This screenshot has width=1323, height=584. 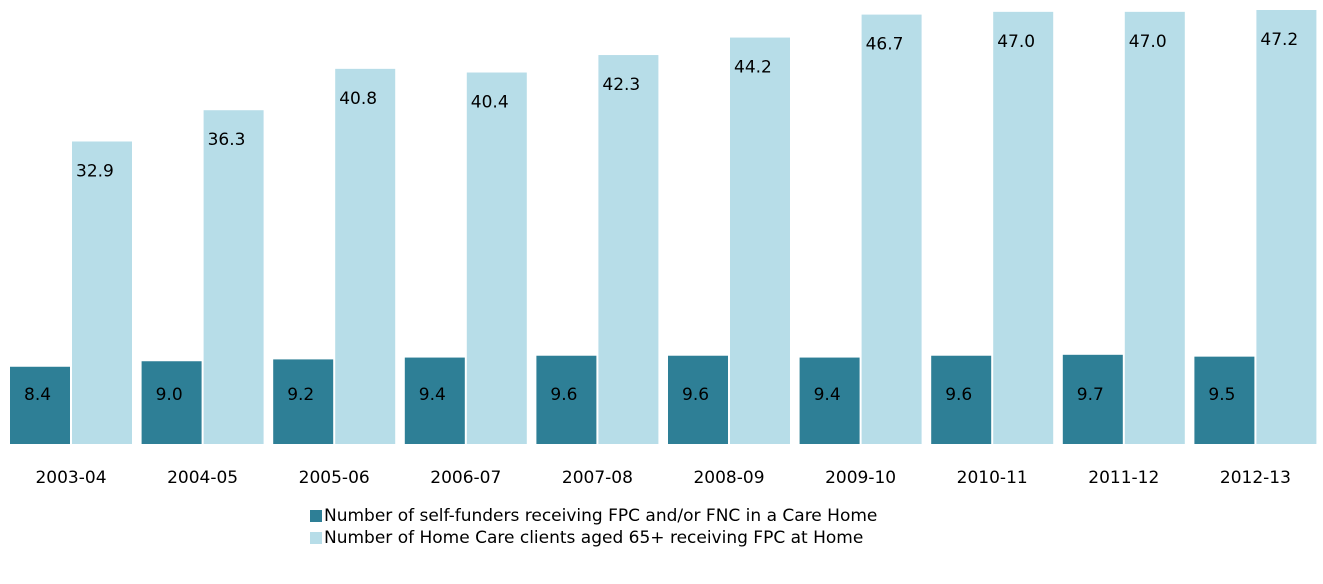 What do you see at coordinates (358, 99) in the screenshot?
I see `data-label: 40.8` at bounding box center [358, 99].